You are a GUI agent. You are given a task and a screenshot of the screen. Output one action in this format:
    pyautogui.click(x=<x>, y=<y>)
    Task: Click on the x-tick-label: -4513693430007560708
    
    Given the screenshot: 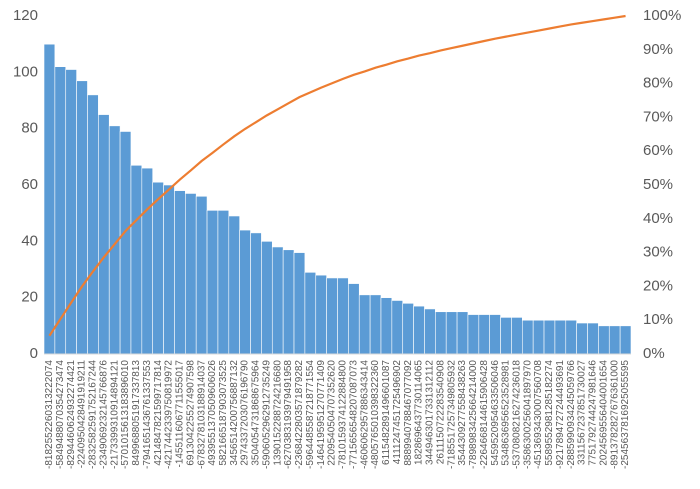 What is the action you would take?
    pyautogui.click(x=538, y=414)
    